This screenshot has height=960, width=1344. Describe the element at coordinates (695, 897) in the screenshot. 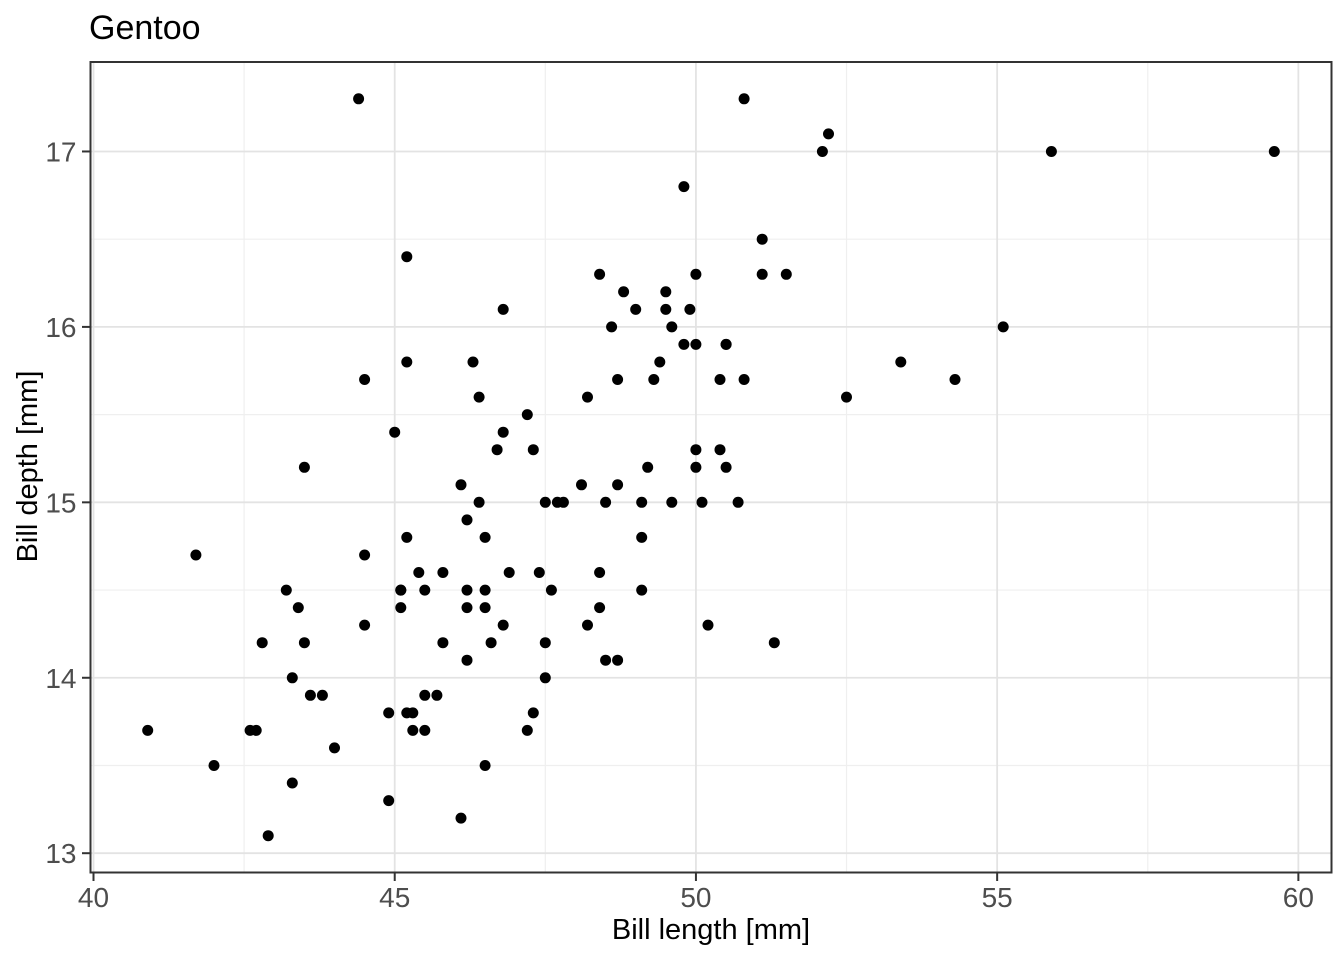

I see `x-tick-label: 50` at that location.